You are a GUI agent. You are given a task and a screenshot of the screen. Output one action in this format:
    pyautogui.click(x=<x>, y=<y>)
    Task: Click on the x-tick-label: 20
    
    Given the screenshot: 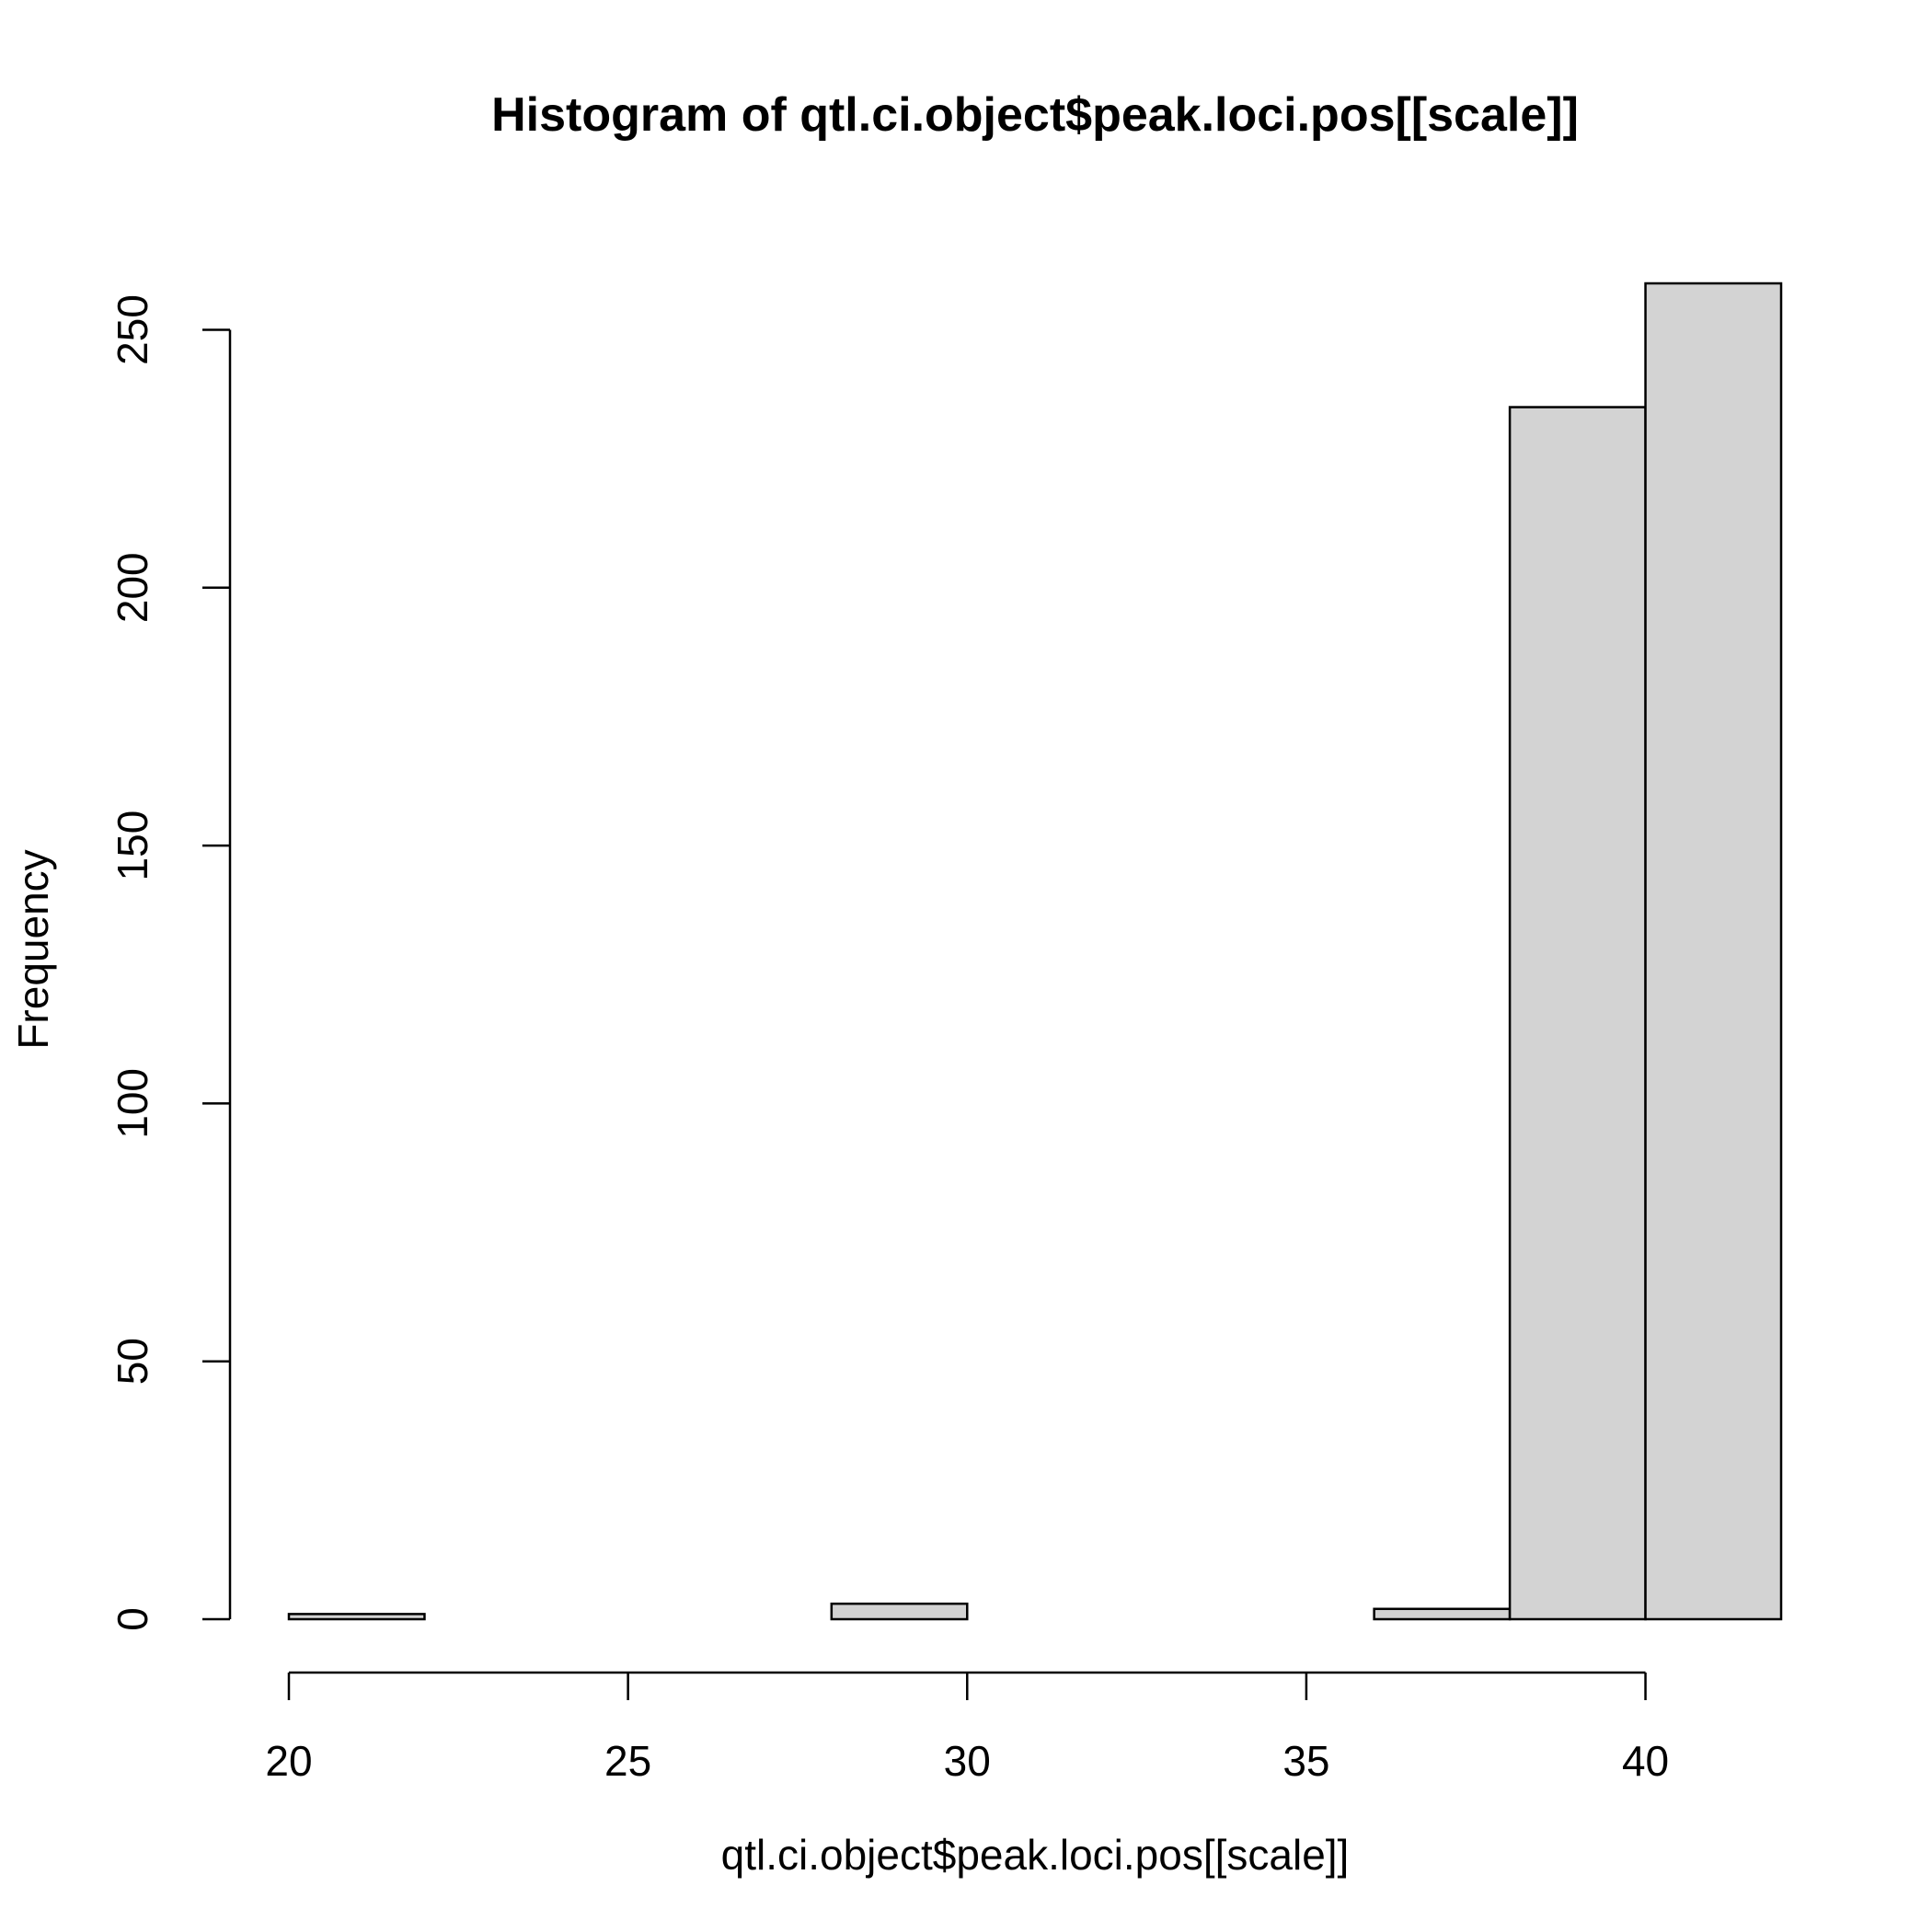 What is the action you would take?
    pyautogui.click(x=288, y=1761)
    